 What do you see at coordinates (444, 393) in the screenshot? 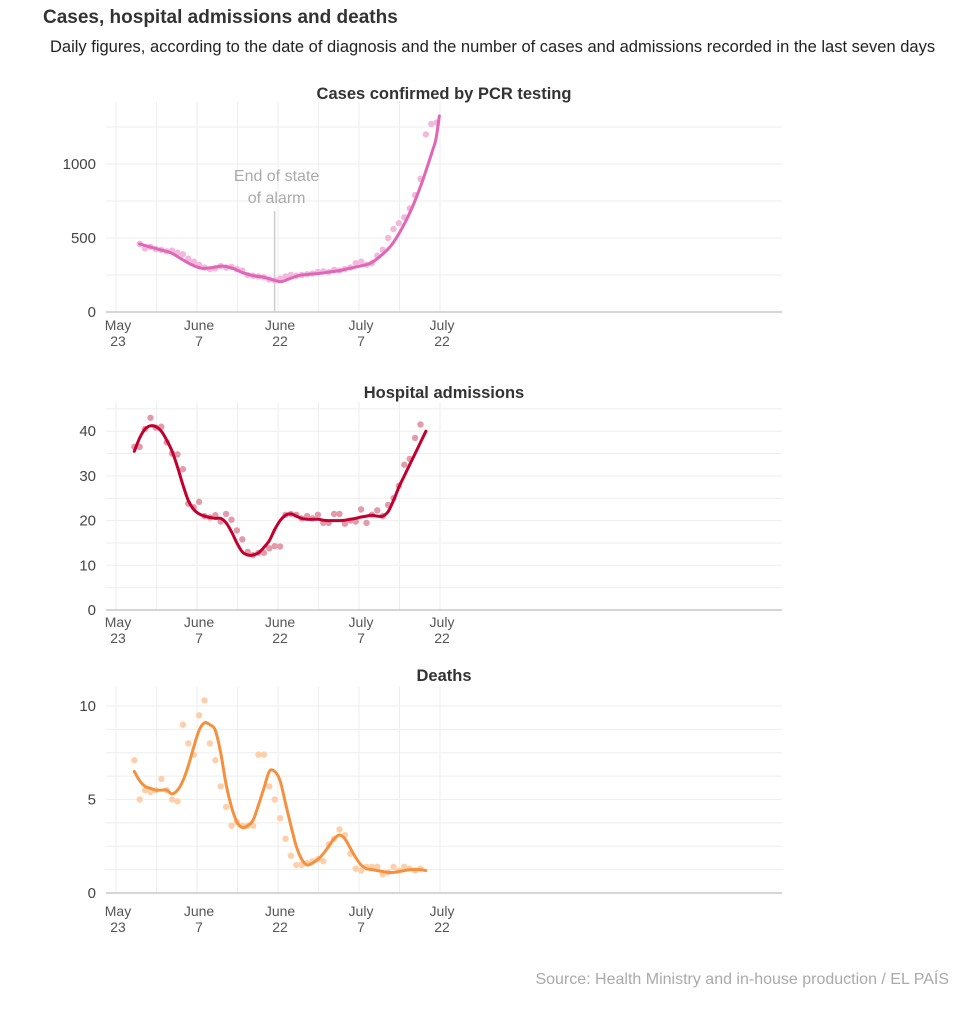
I see `admissions-panel-title: Hospital admissions` at bounding box center [444, 393].